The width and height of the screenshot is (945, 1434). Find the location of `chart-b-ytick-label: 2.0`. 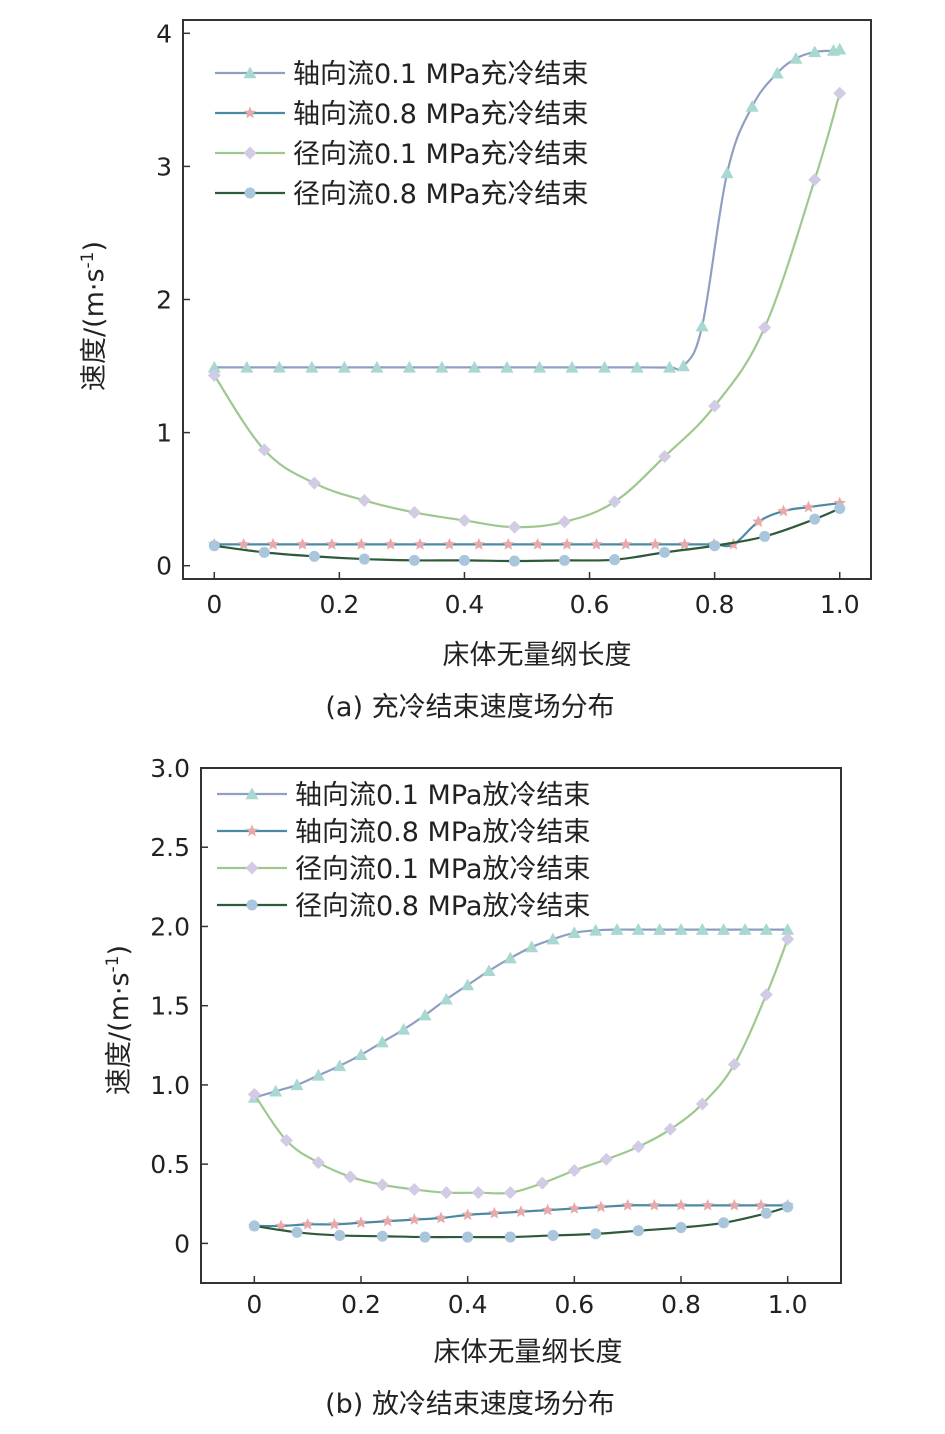

chart-b-ytick-label: 2.0 is located at coordinates (170, 926).